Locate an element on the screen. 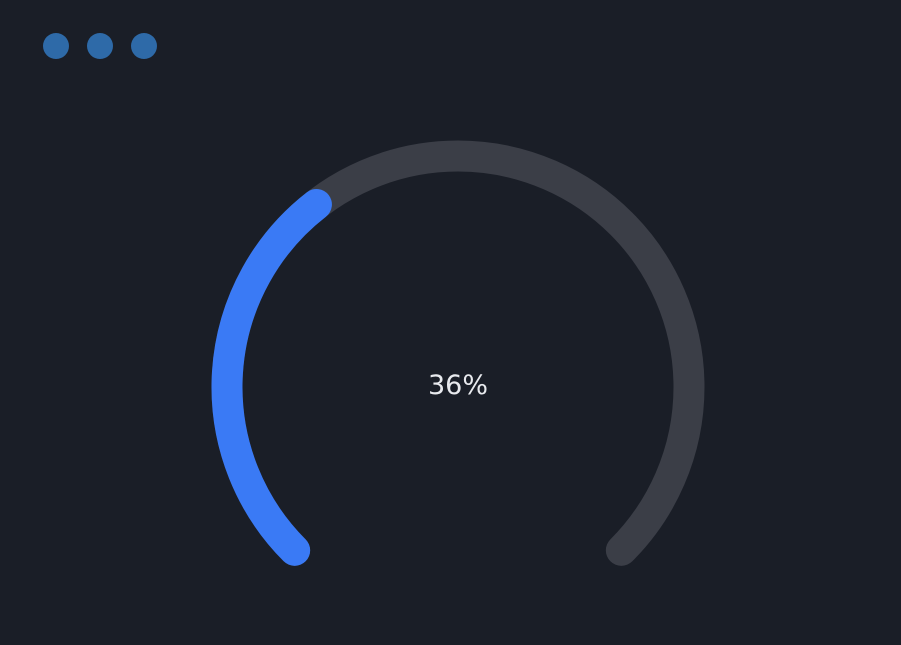  window-minimize-button is located at coordinates (100, 46).